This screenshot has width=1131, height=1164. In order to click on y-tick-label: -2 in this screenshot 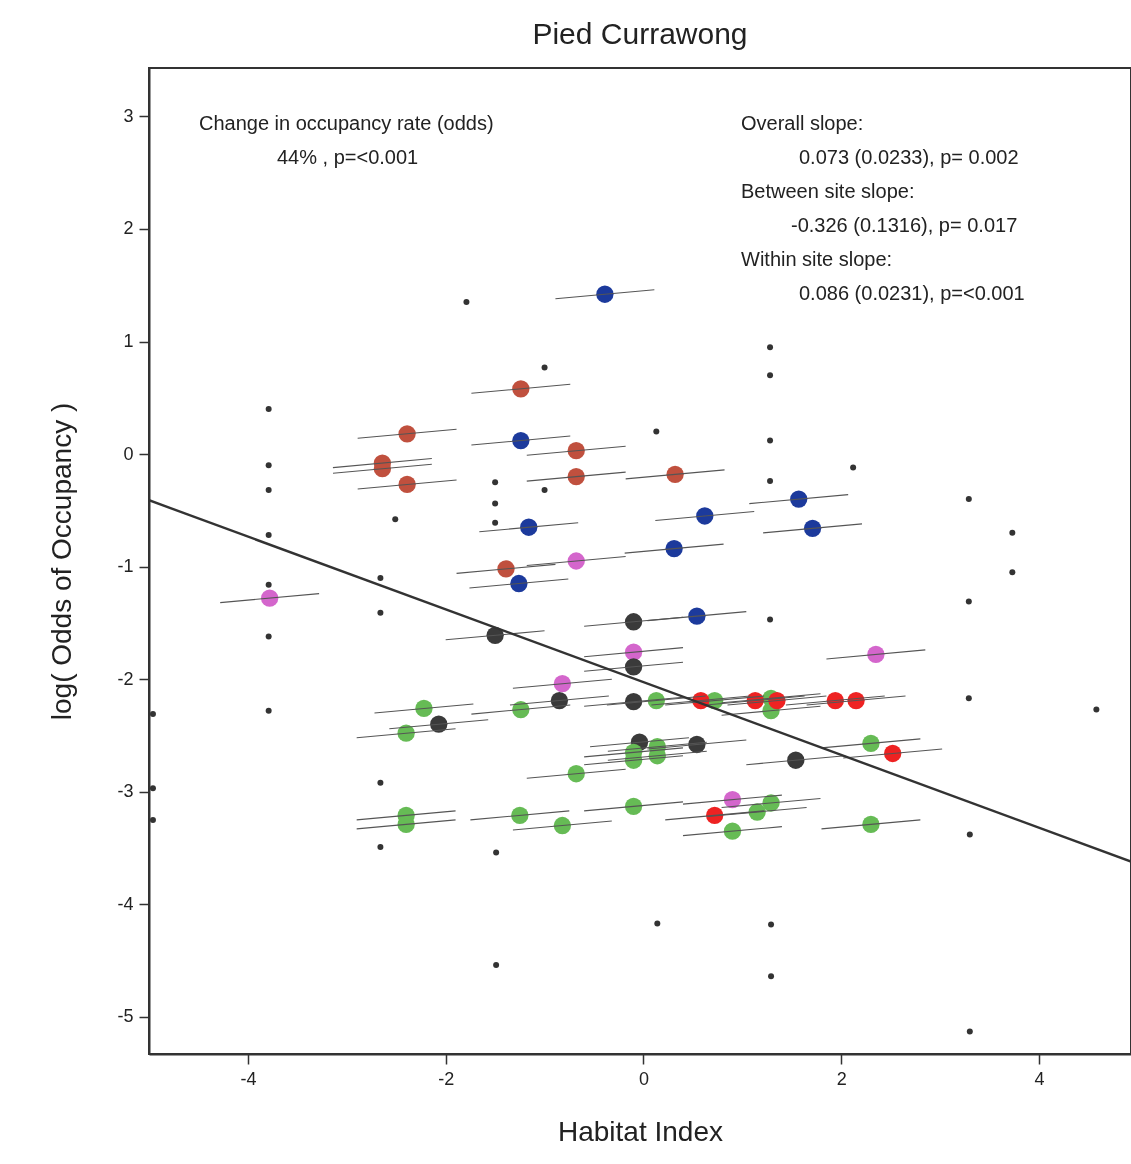, I will do `click(125, 678)`.